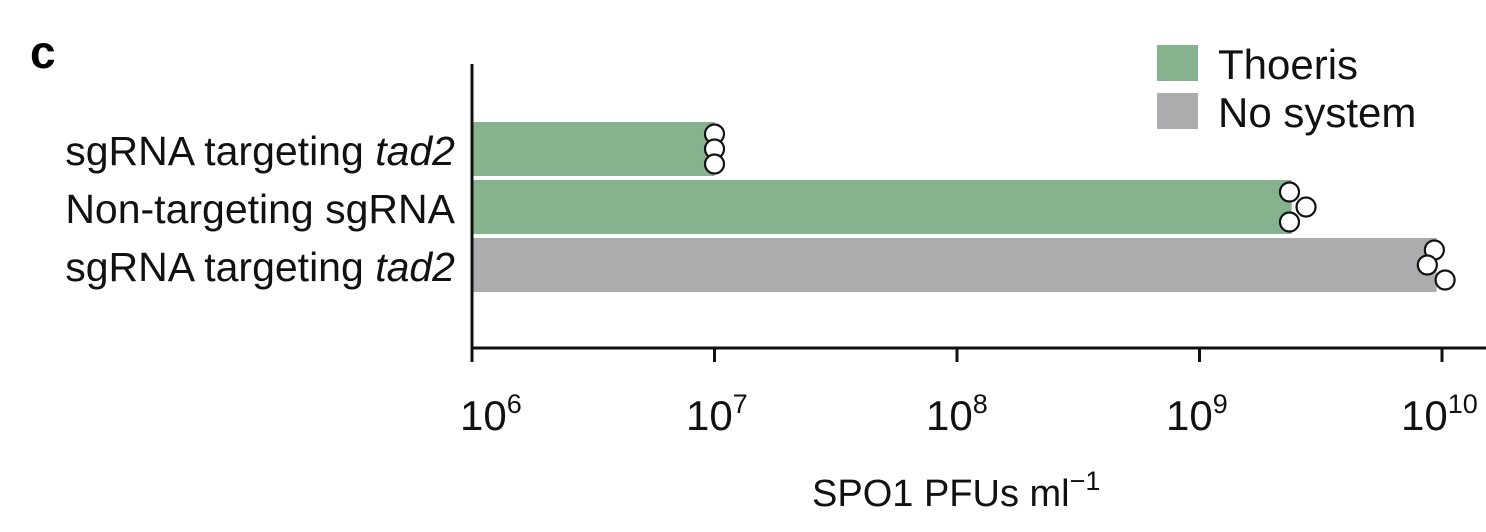 The width and height of the screenshot is (1486, 532). I want to click on x-tick-label: 10⁸, so click(957, 414).